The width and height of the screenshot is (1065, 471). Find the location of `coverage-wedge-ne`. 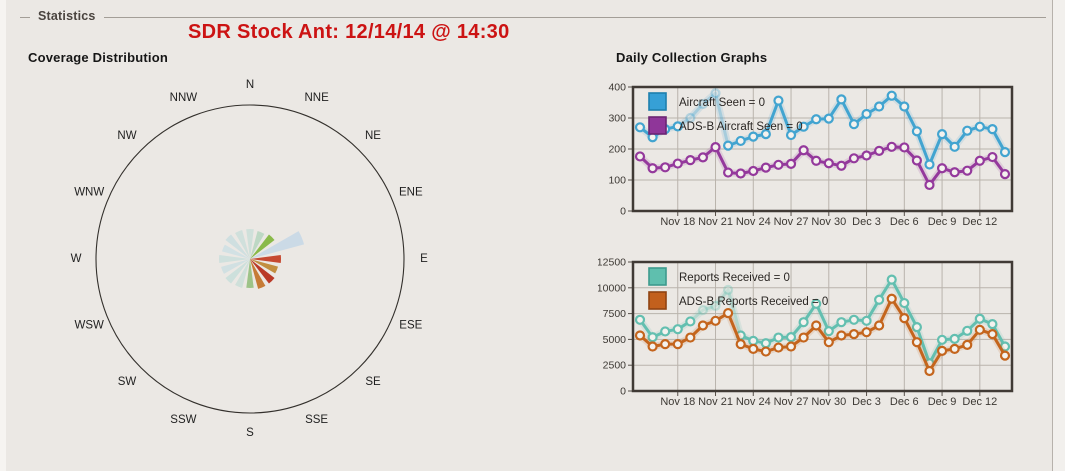

coverage-wedge-ne is located at coordinates (262, 246).